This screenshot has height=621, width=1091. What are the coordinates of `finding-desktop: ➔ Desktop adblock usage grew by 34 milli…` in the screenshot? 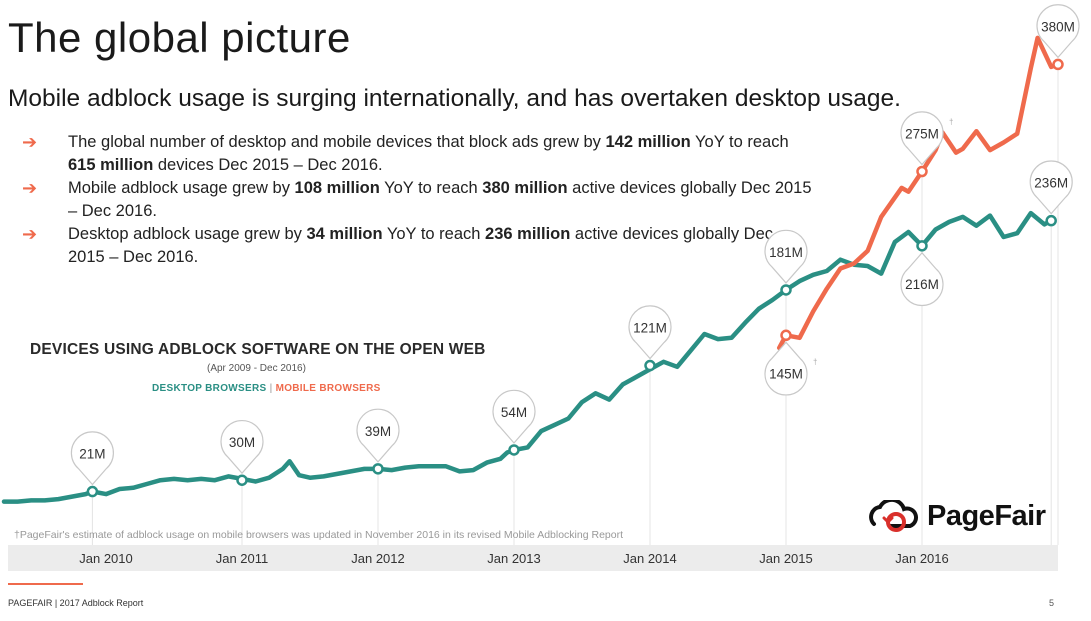 It's located at (397, 245).